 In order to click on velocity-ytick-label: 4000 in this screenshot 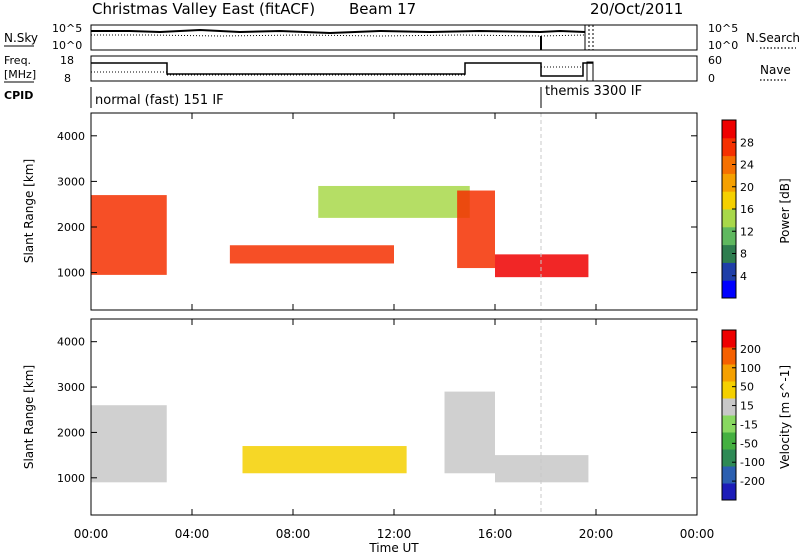, I will do `click(71, 342)`.